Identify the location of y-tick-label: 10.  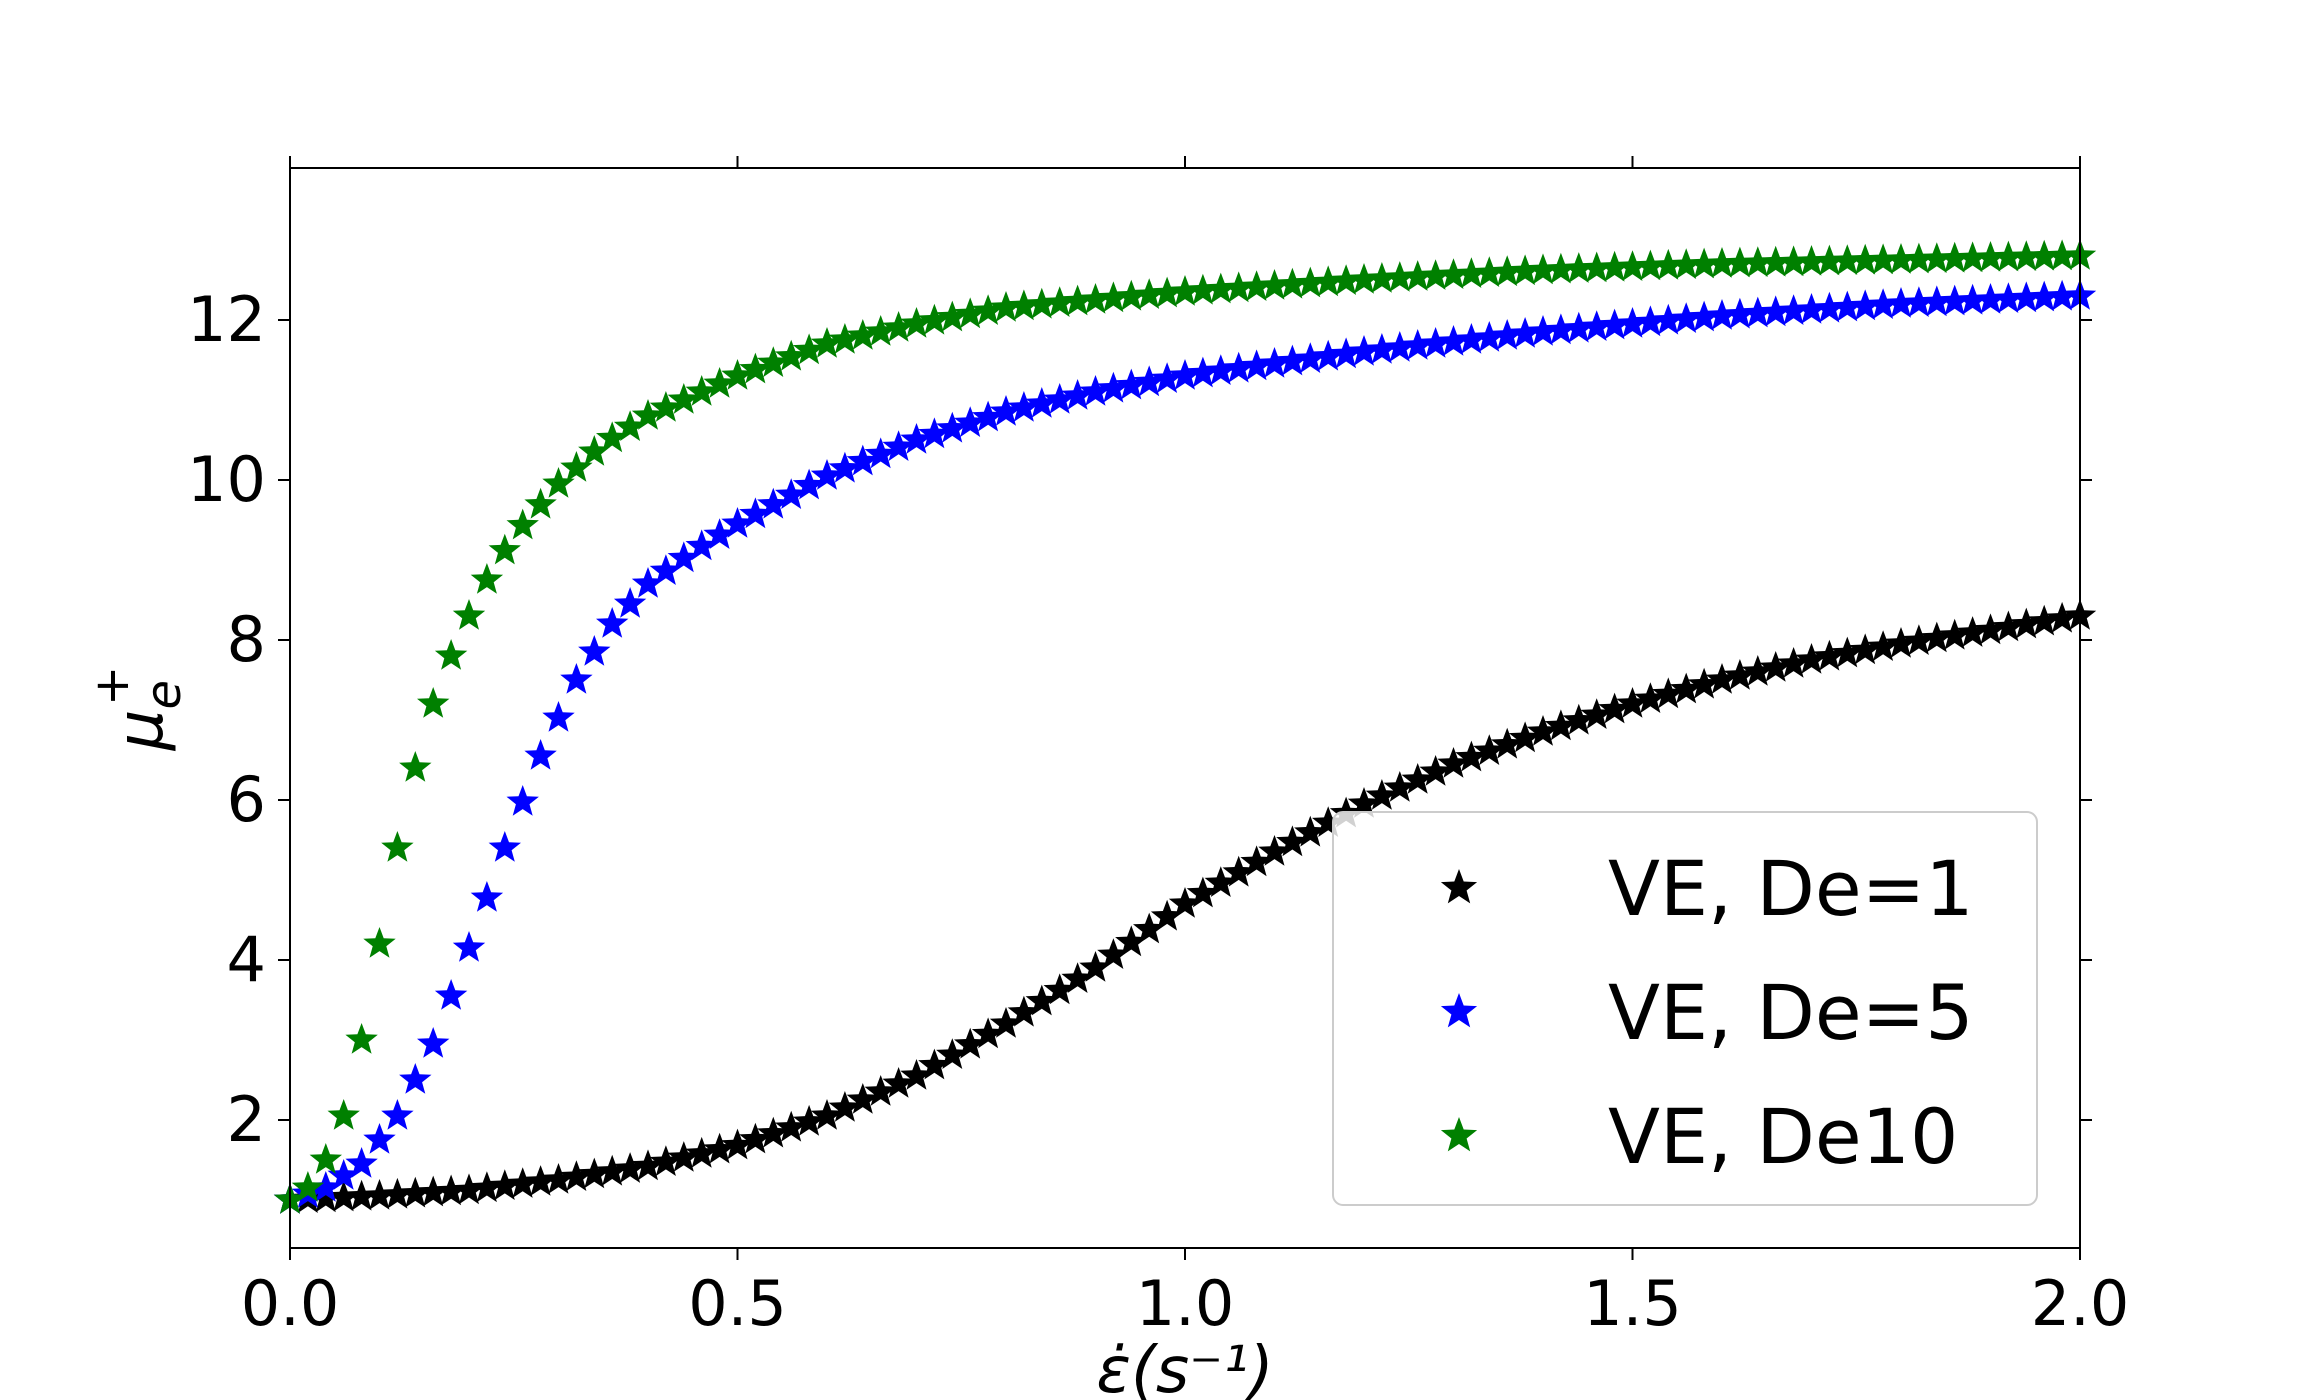
(226, 479).